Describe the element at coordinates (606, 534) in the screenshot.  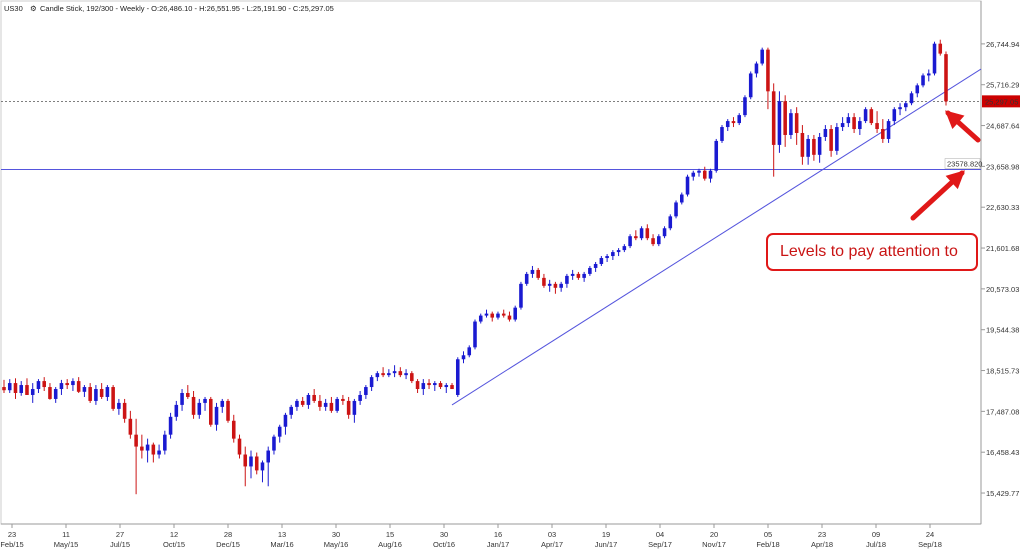
I see `x-tick-day: 19` at that location.